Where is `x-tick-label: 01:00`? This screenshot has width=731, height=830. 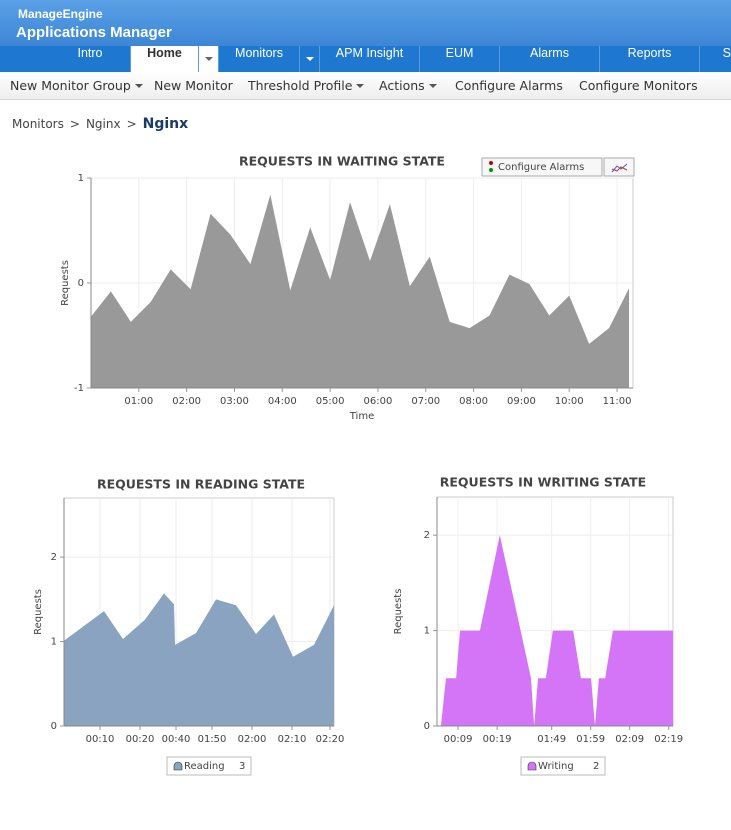 x-tick-label: 01:00 is located at coordinates (138, 401).